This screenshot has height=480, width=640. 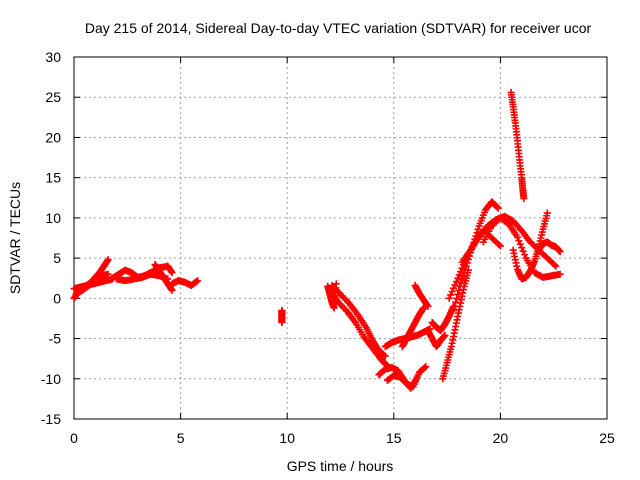 What do you see at coordinates (57, 298) in the screenshot?
I see `y-tick-label: 0` at bounding box center [57, 298].